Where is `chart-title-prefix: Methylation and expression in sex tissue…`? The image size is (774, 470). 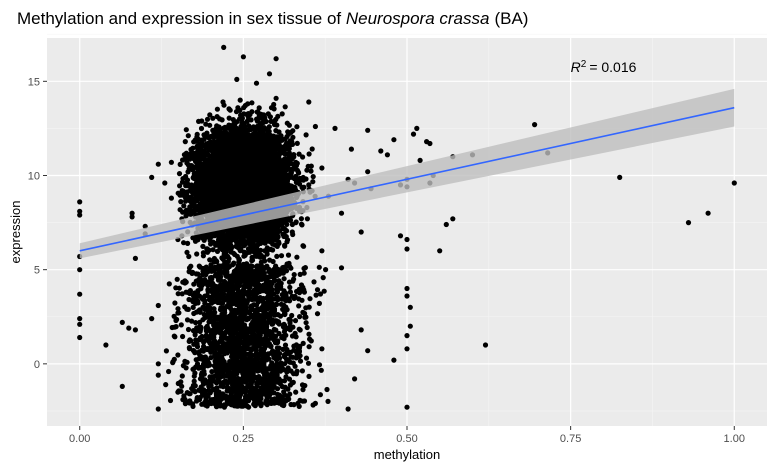 chart-title-prefix: Methylation and expression in sex tissue… is located at coordinates (181, 18).